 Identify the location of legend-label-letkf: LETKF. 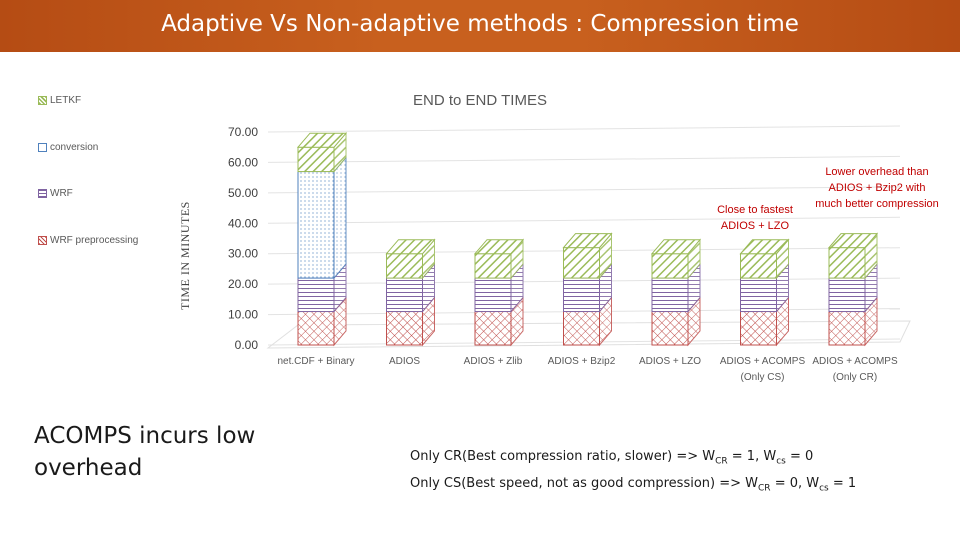
(66, 100).